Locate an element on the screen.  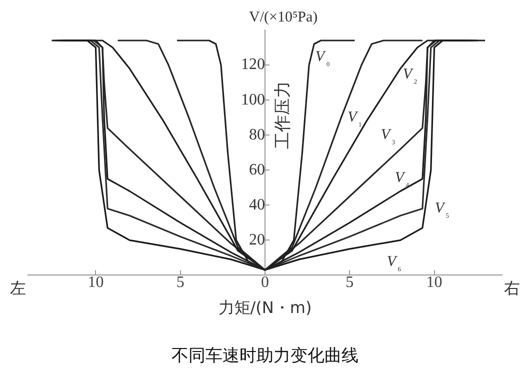
y-tick-label: 40 is located at coordinates (257, 205).